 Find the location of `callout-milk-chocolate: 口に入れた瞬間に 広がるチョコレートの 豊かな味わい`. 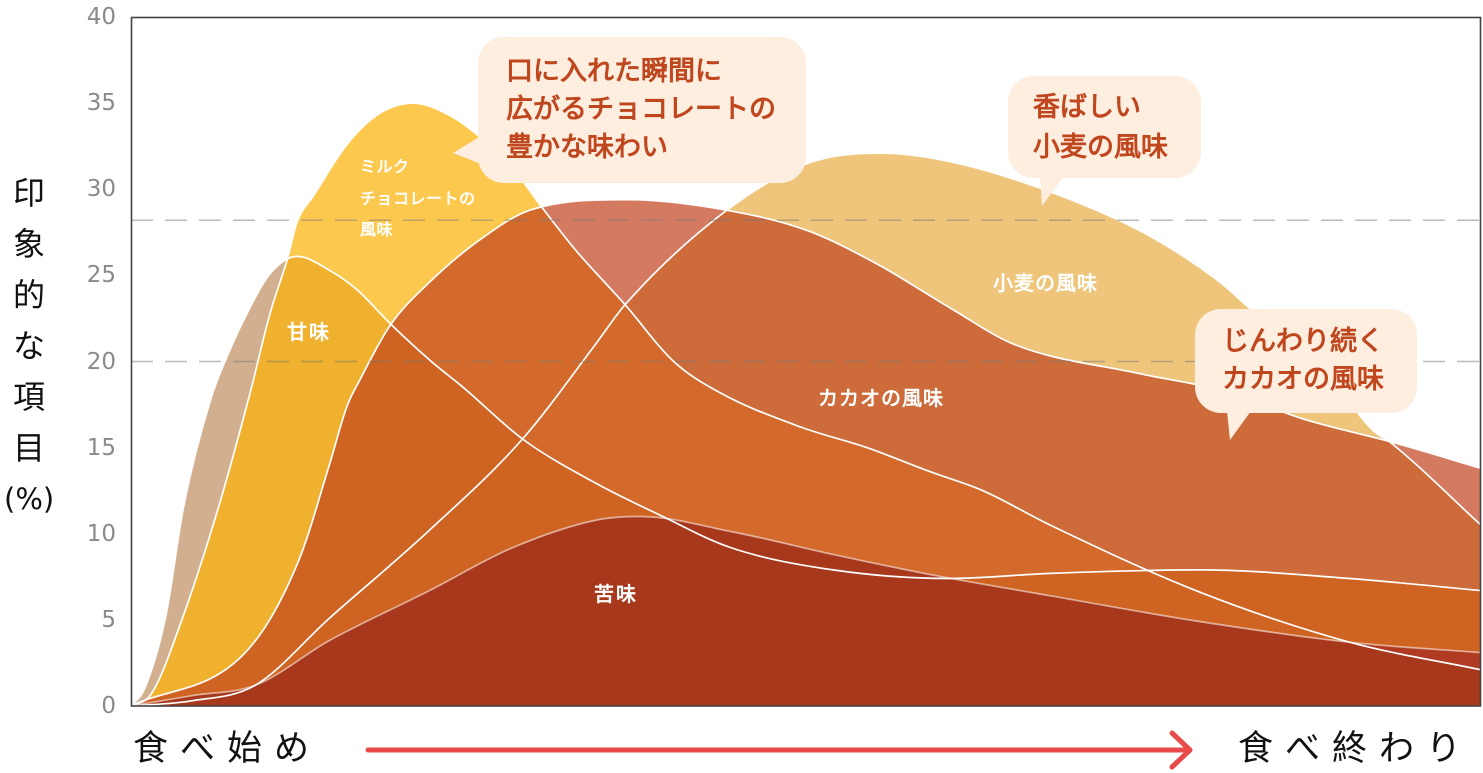

callout-milk-chocolate: 口に入れた瞬間に 広がるチョコレートの 豊かな味わい is located at coordinates (642, 110).